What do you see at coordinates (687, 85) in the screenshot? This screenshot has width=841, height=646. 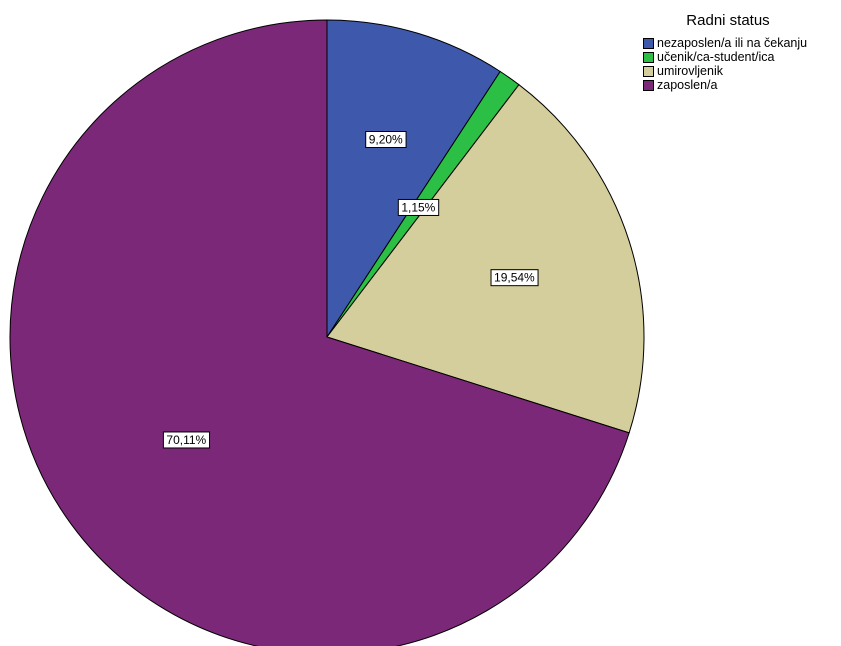 I see `legend-label-zaposlen: zaposlen/a` at bounding box center [687, 85].